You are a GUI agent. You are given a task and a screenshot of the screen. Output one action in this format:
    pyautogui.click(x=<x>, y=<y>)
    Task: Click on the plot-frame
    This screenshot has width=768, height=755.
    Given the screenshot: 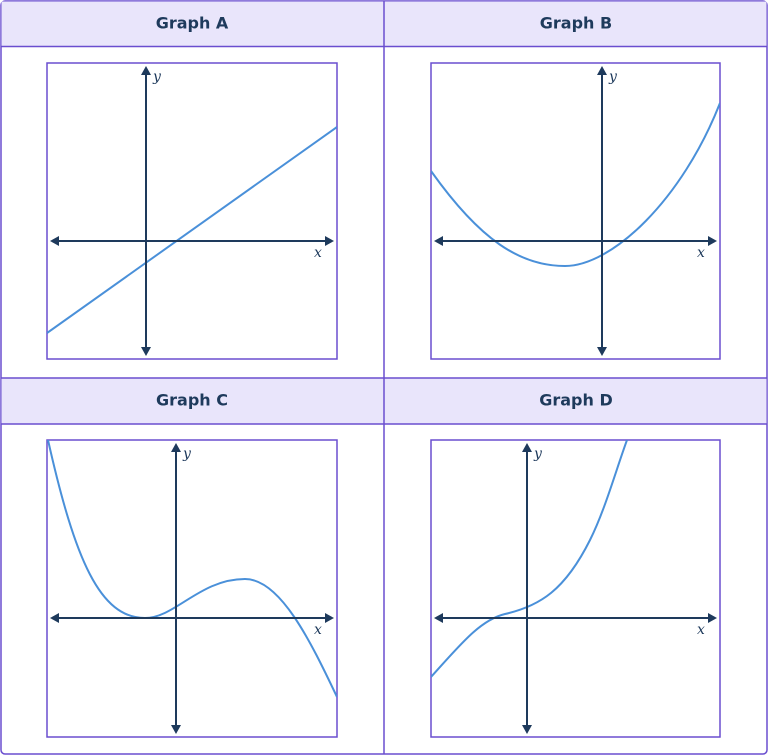 What is the action you would take?
    pyautogui.click(x=575, y=211)
    